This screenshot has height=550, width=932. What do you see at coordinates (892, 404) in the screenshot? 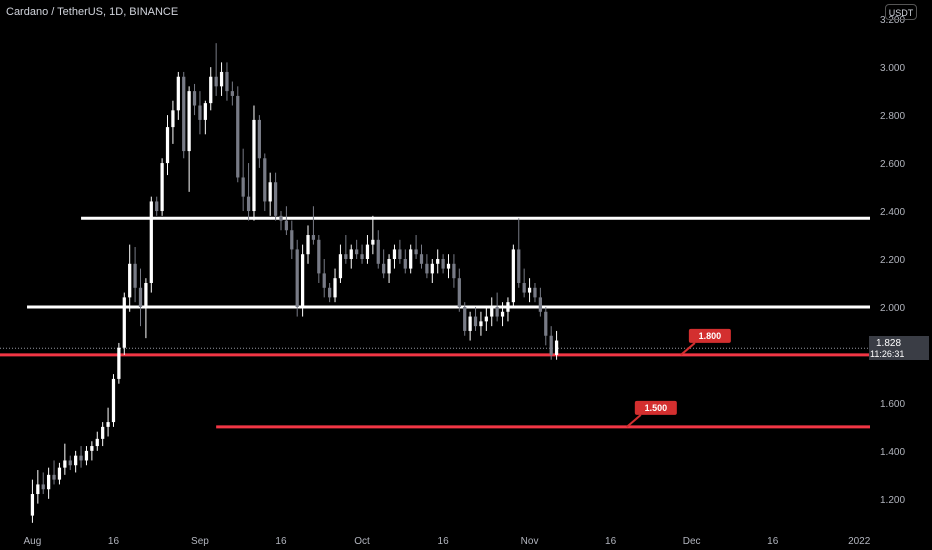
I see `y-tick-label: 1.600` at bounding box center [892, 404].